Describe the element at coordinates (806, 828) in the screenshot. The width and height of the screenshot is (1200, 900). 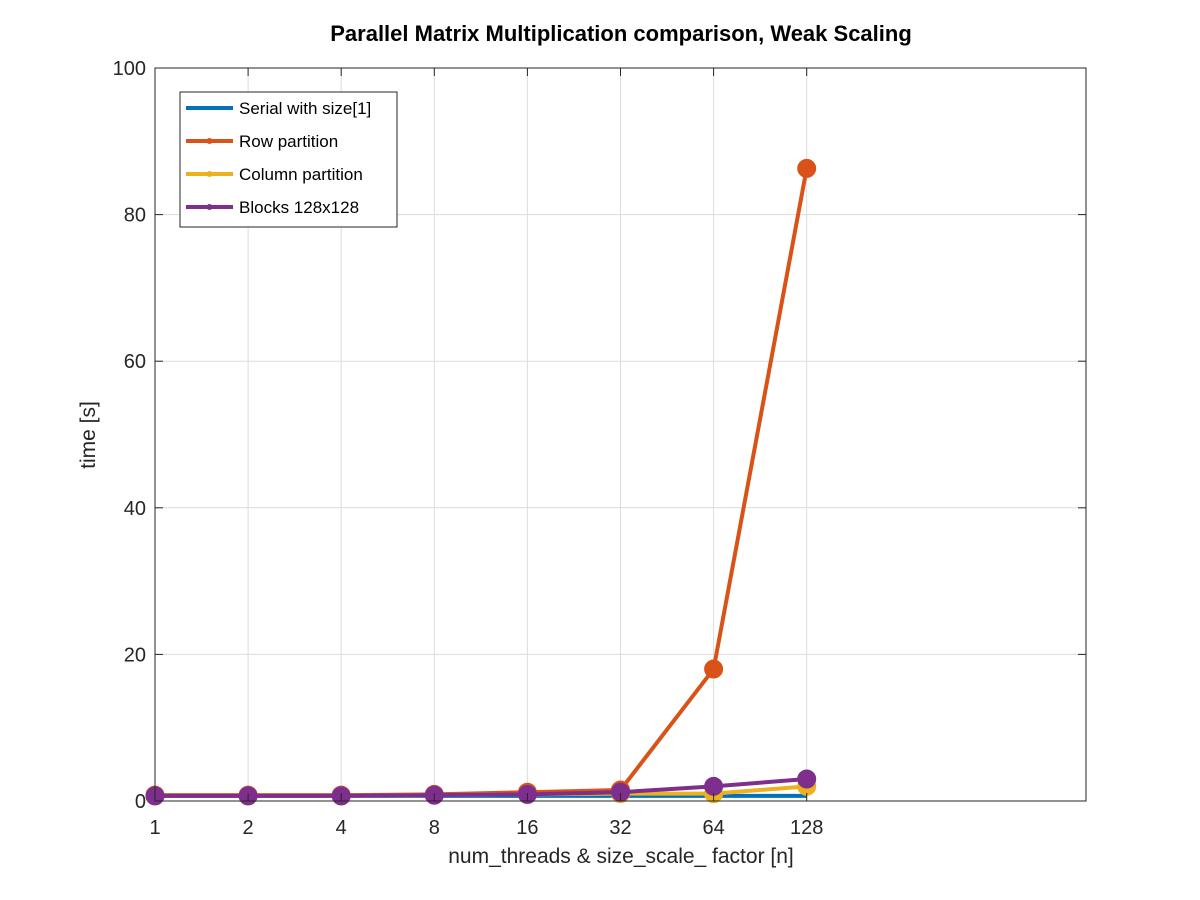
I see `x-tick-label: 128` at that location.